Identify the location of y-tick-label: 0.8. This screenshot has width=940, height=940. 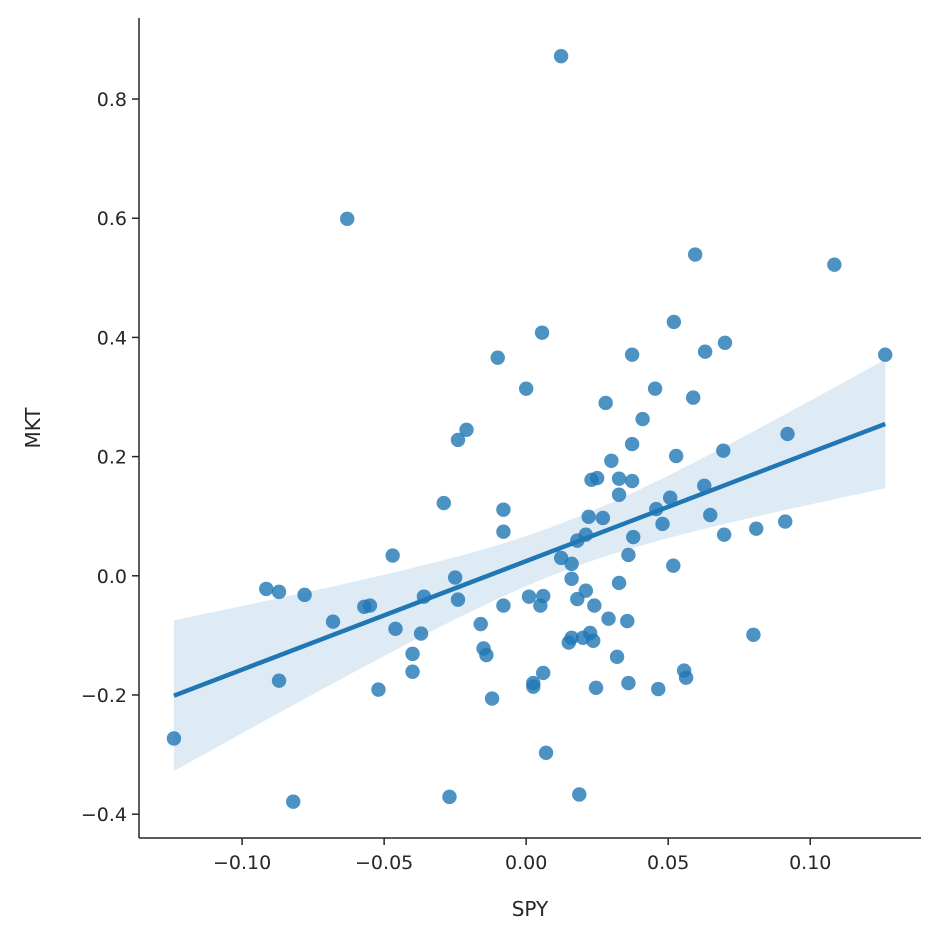
(112, 100).